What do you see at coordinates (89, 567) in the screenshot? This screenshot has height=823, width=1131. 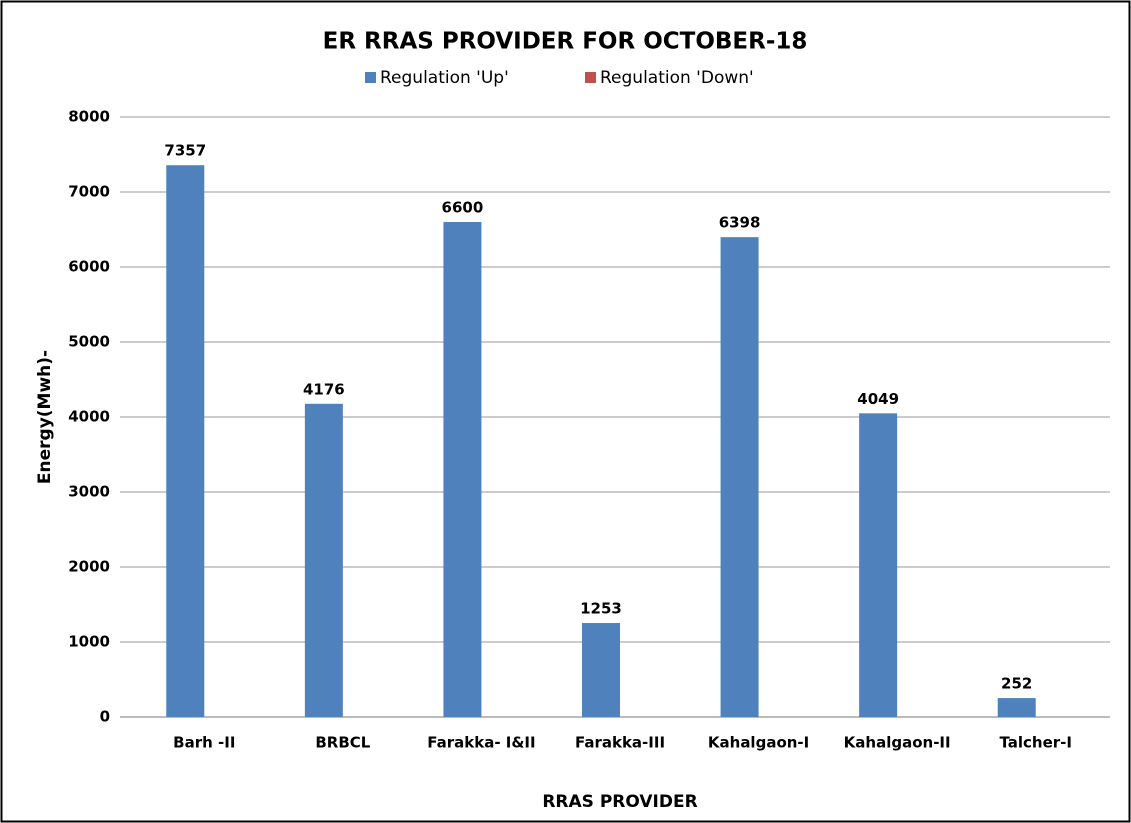 I see `y-tick-label: 2000` at bounding box center [89, 567].